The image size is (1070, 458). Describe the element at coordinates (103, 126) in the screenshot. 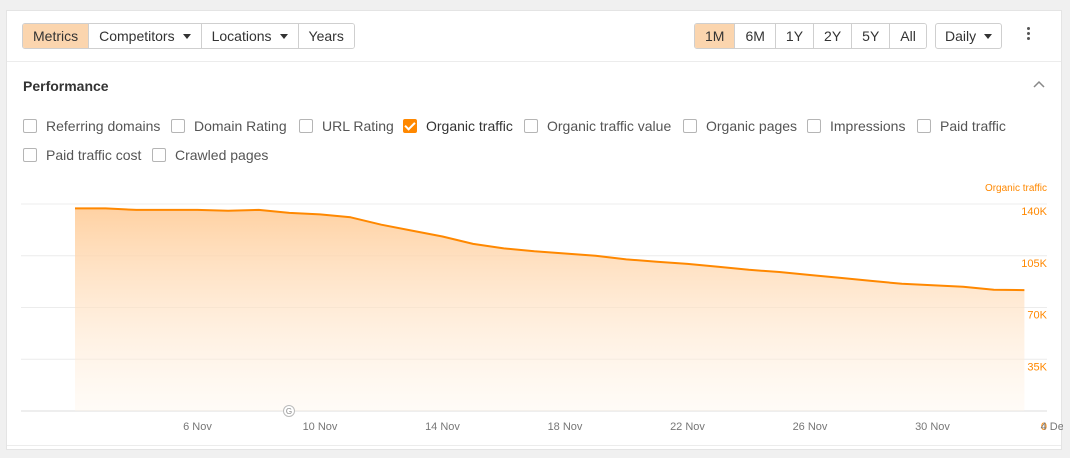

I see `metric-label: Referring domains` at that location.